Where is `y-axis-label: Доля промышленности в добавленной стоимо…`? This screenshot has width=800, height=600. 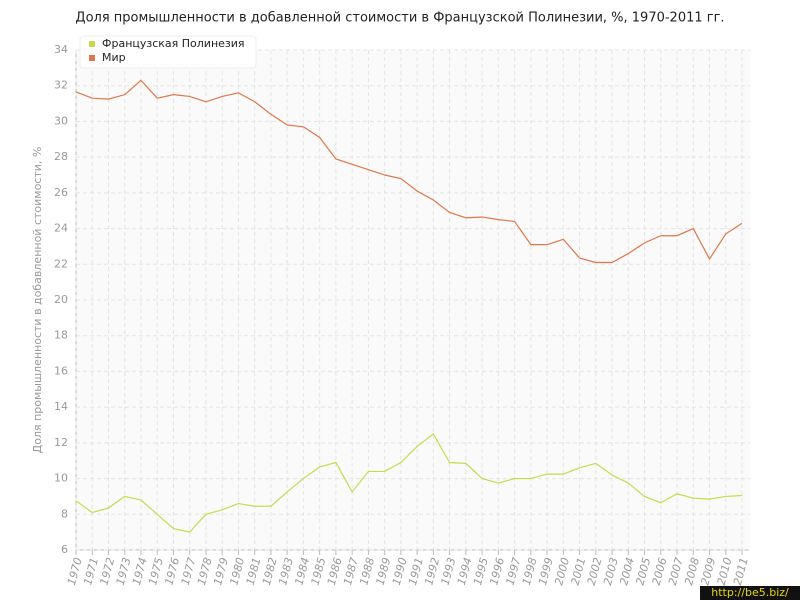 y-axis-label: Доля промышленности в добавленной стоимо… is located at coordinates (37, 300).